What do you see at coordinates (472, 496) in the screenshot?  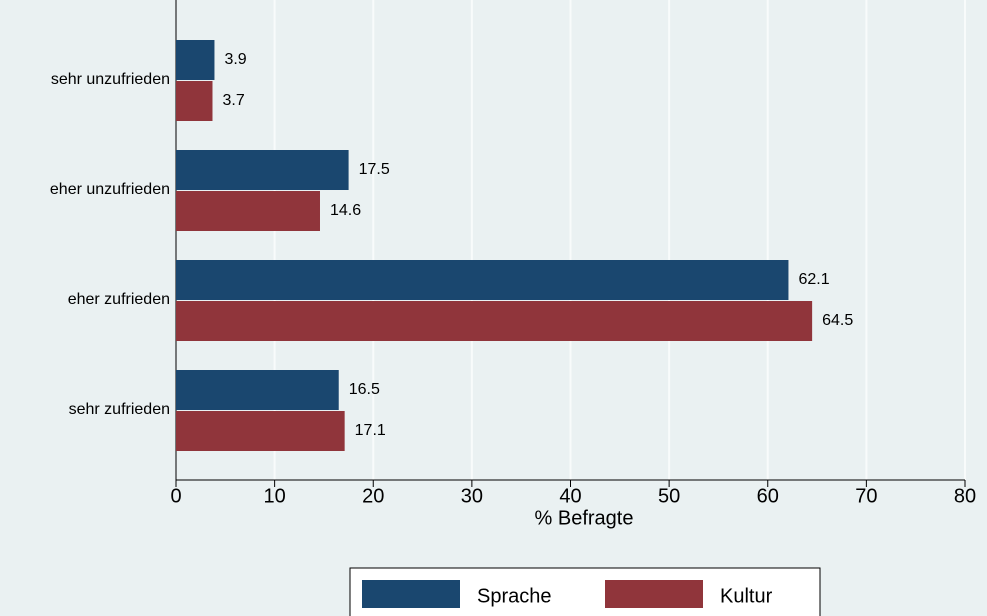 I see `x-tick-label: 30` at bounding box center [472, 496].